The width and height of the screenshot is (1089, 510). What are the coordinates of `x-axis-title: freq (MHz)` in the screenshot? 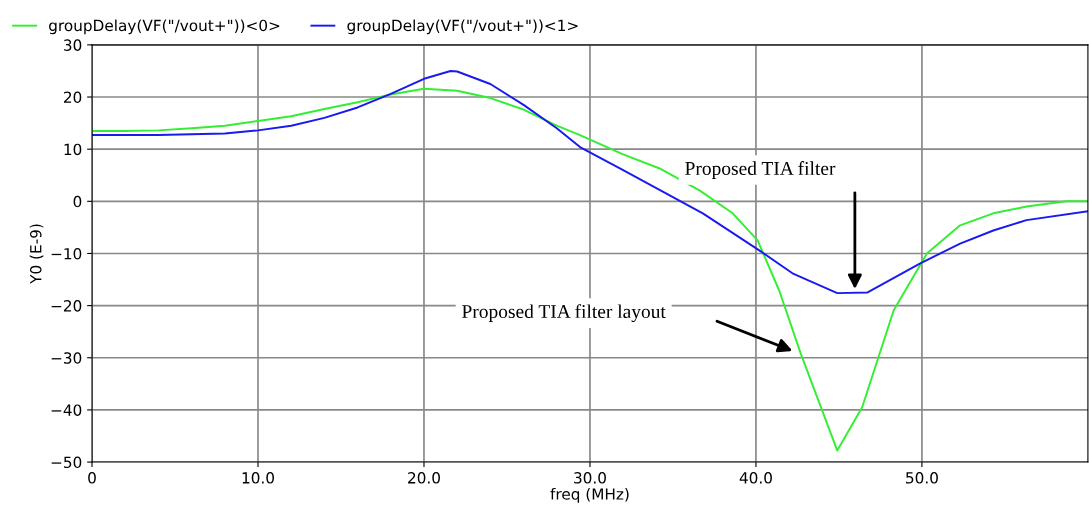 It's located at (589, 495).